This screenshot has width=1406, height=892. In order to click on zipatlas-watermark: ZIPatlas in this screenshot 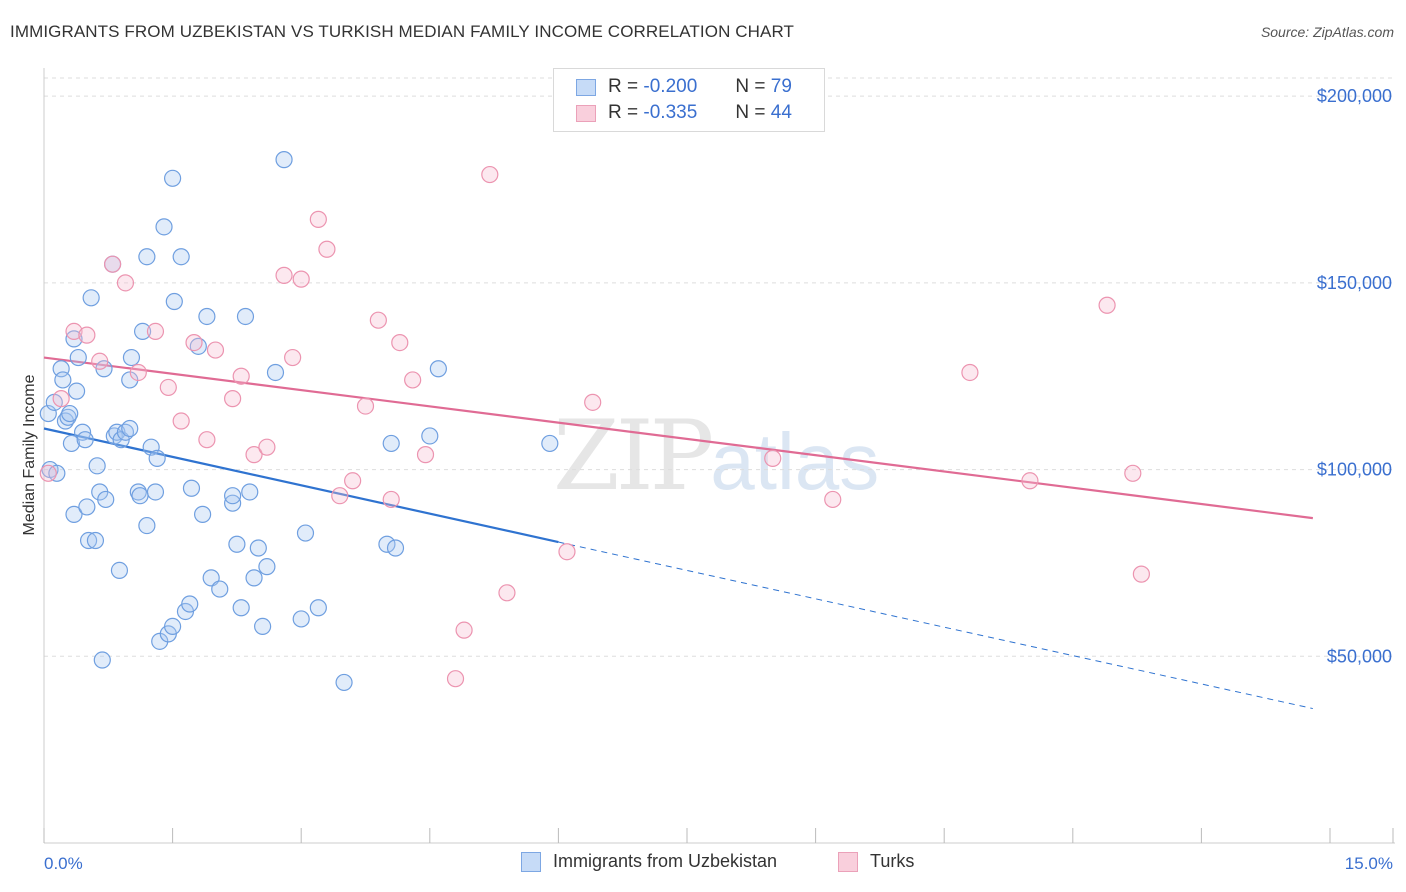, I will do `click(716, 456)`.